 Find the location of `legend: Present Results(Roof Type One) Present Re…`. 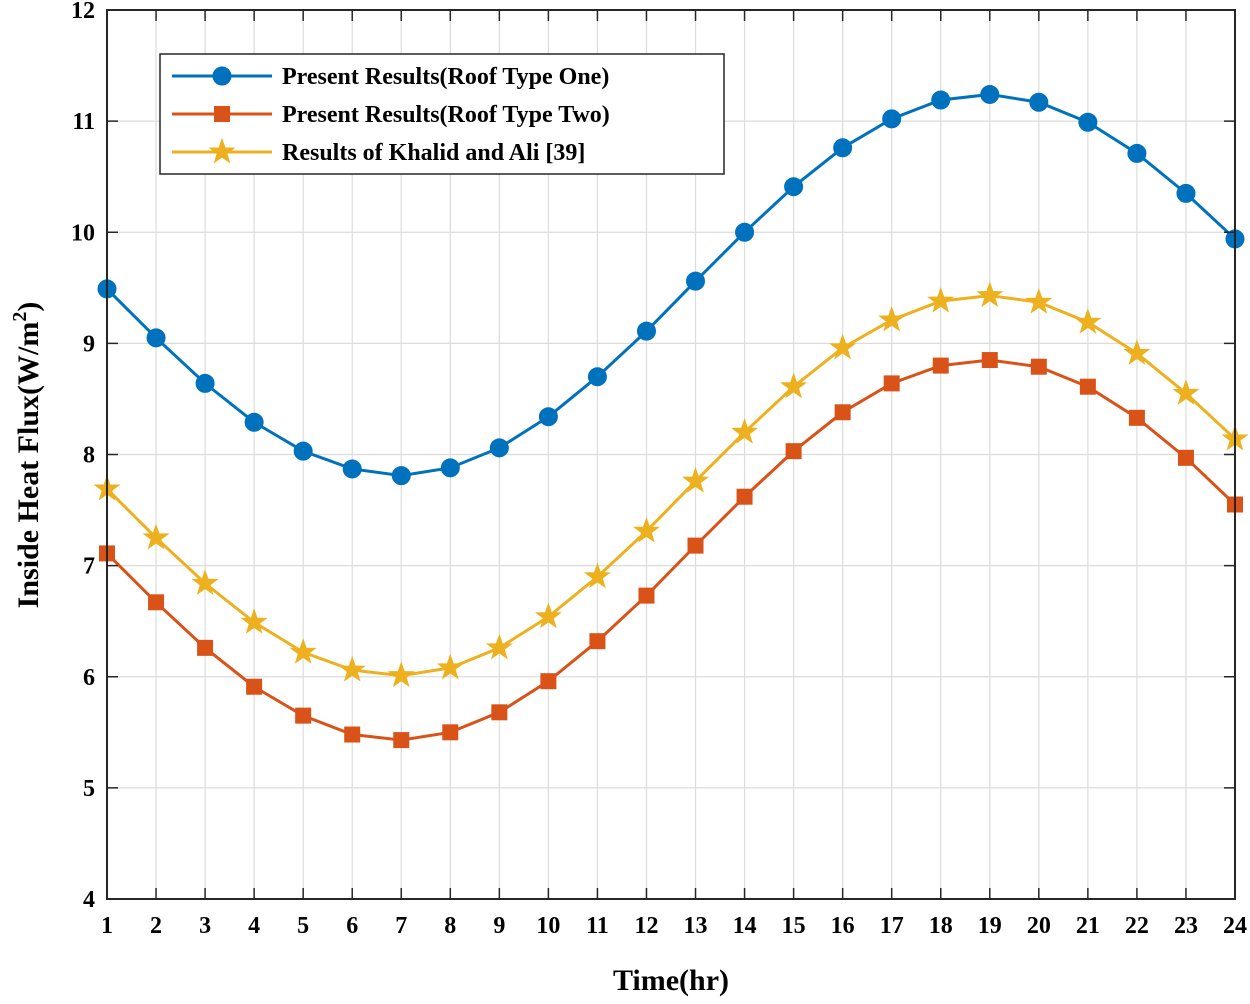

legend: Present Results(Roof Type One) Present Re… is located at coordinates (442, 114).